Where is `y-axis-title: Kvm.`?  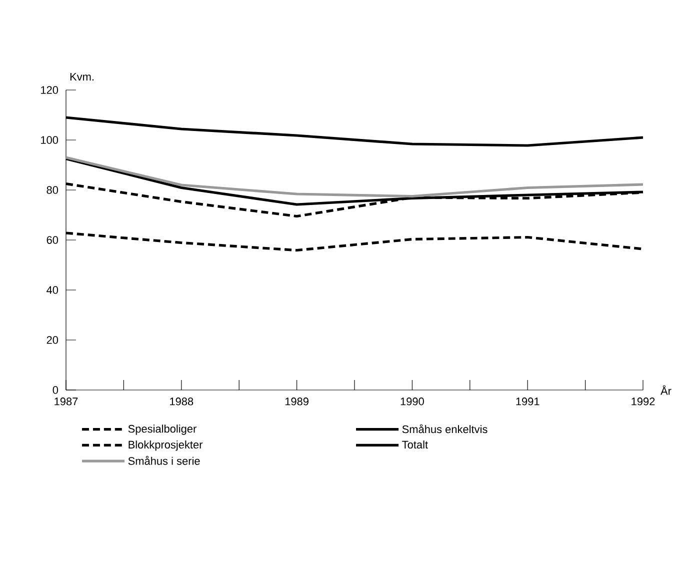 y-axis-title: Kvm. is located at coordinates (82, 76).